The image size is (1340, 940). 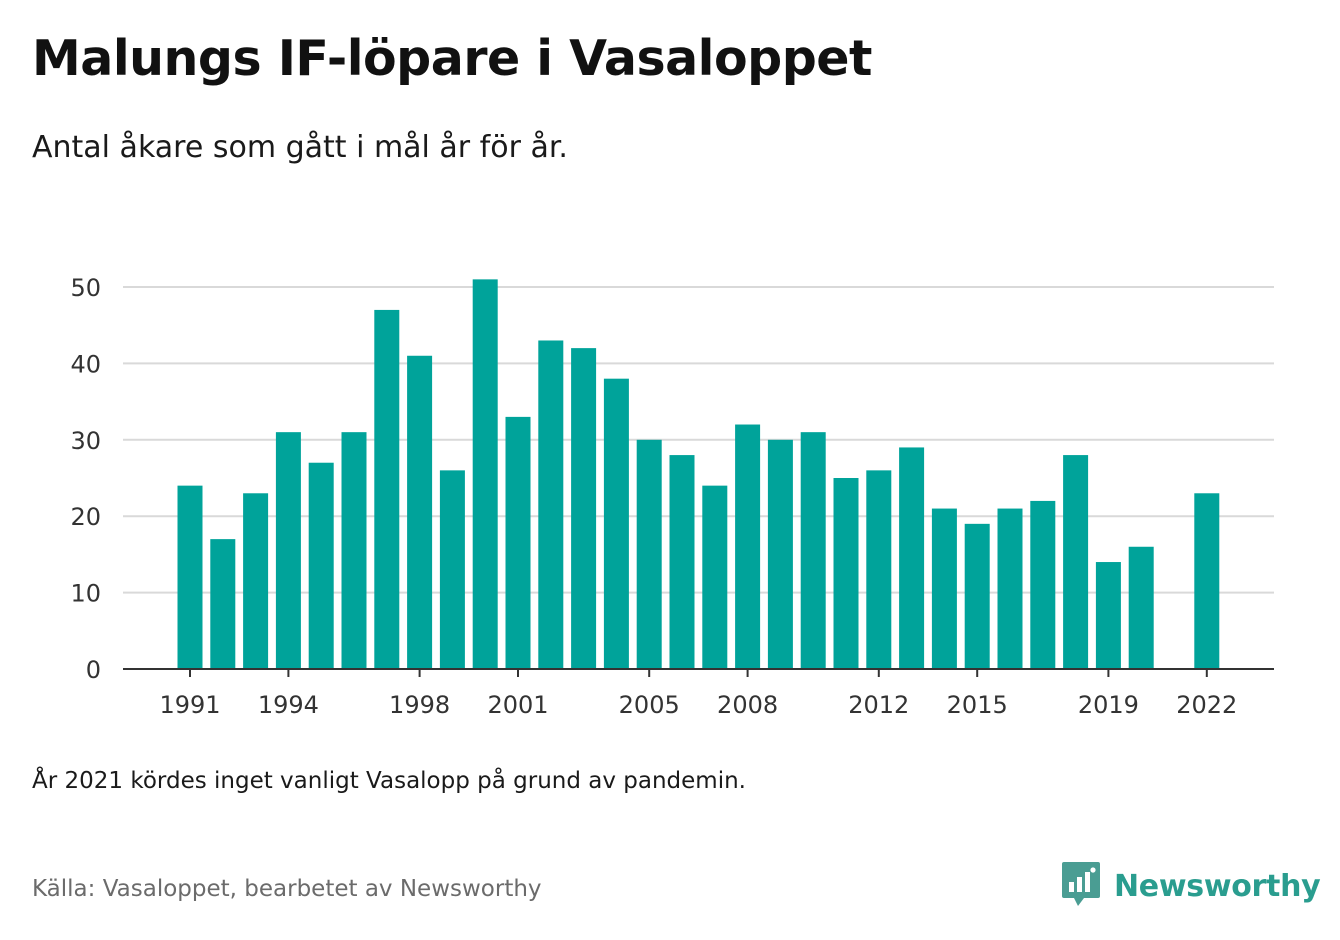 What do you see at coordinates (813, 550) in the screenshot?
I see `bar-2010` at bounding box center [813, 550].